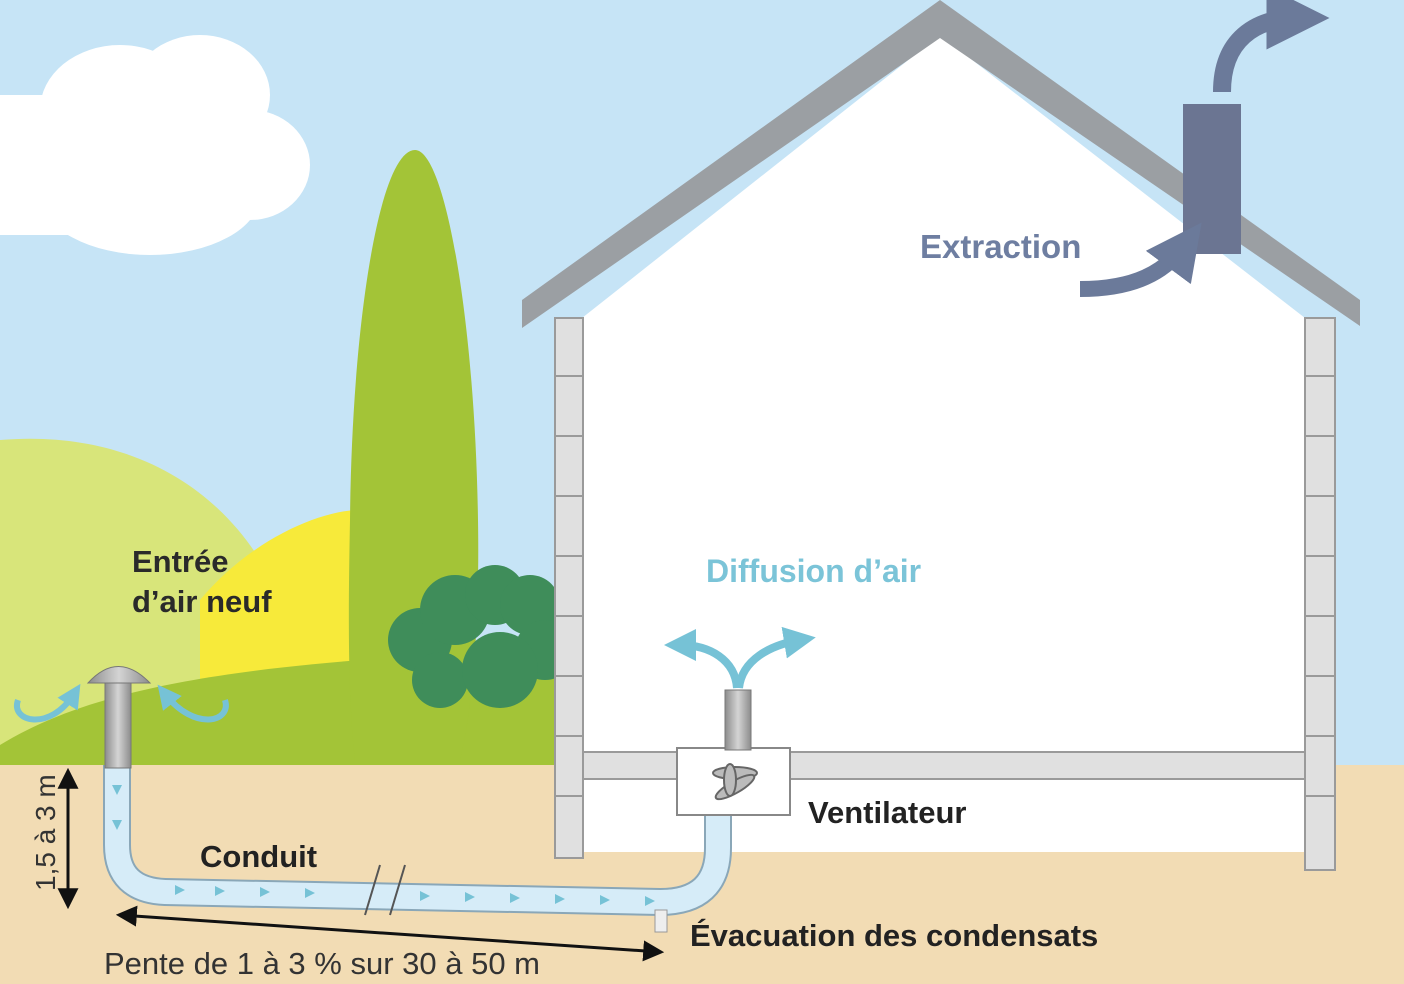 This screenshot has width=1404, height=984. What do you see at coordinates (45, 832) in the screenshot?
I see `depth-label: 1,5 à 3 m` at bounding box center [45, 832].